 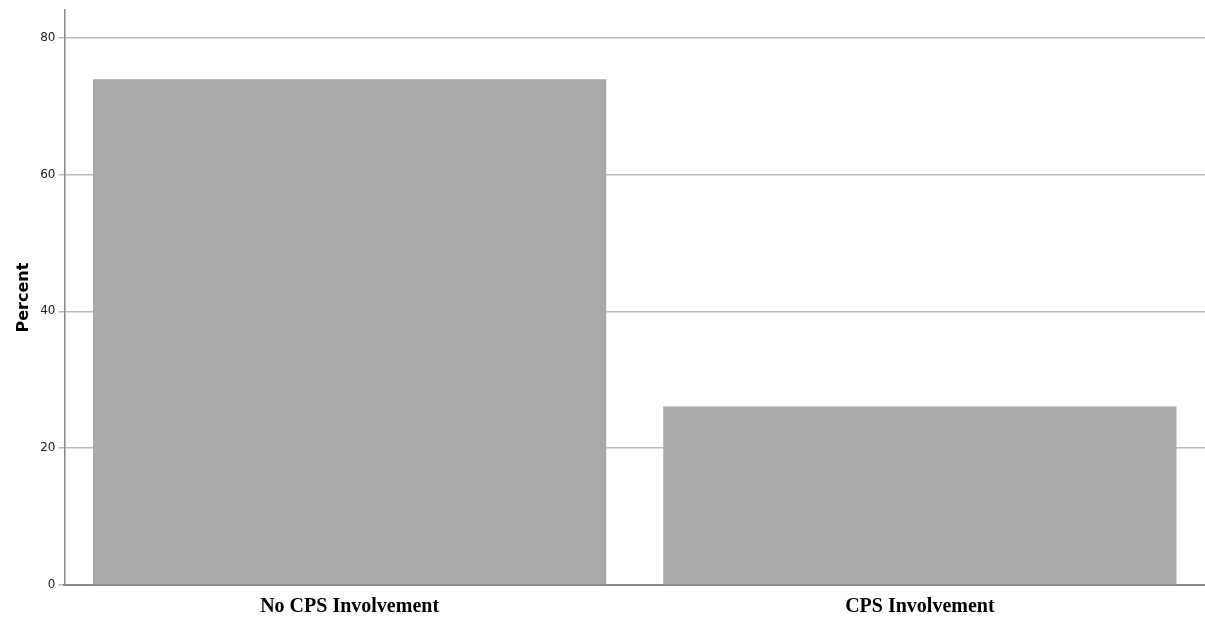 What do you see at coordinates (48, 36) in the screenshot?
I see `y-tick-label: 80` at bounding box center [48, 36].